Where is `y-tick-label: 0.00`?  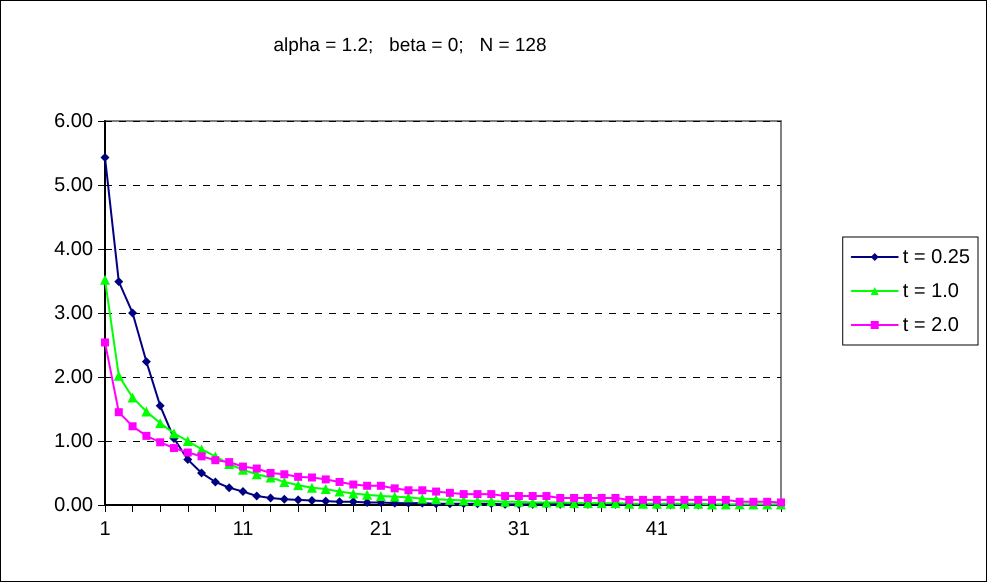 y-tick-label: 0.00 is located at coordinates (73, 505).